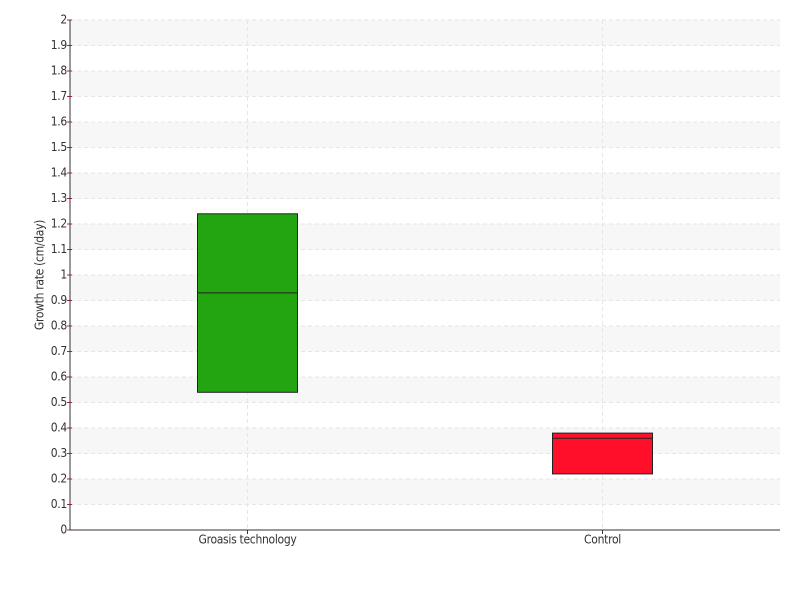 The image size is (800, 600). Describe the element at coordinates (59, 326) in the screenshot. I see `y-tick-label: 0.8` at that location.